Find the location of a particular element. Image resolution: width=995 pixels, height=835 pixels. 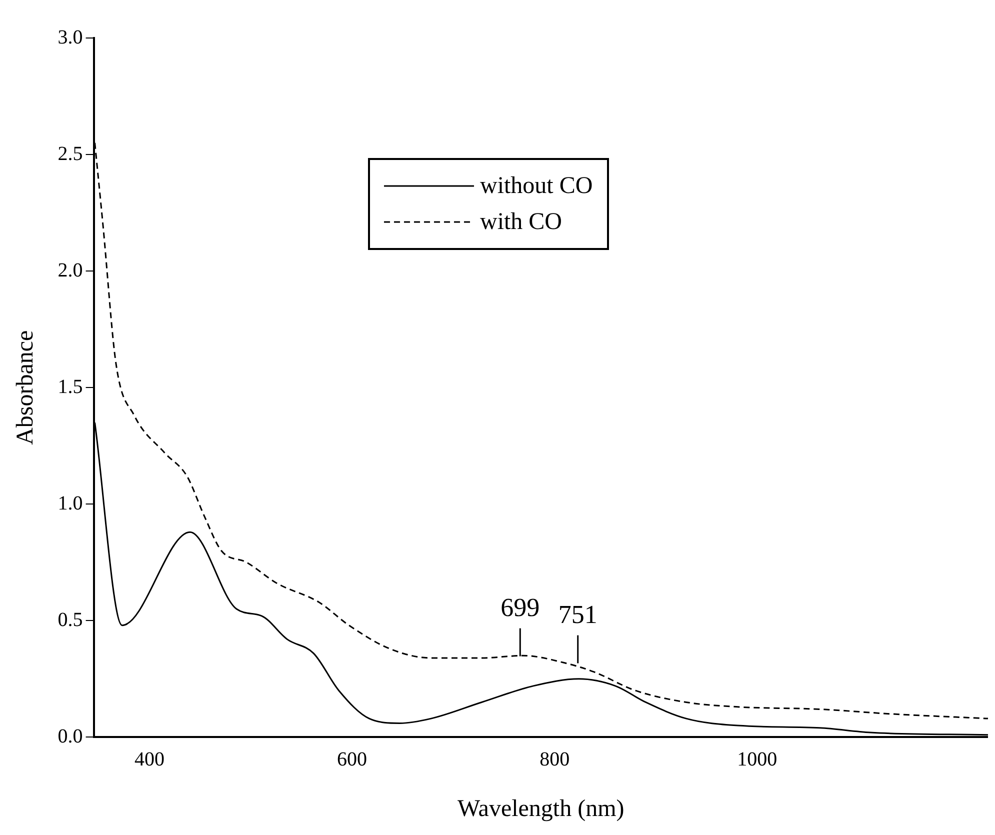

x-axis-title: Wavelength (nm) is located at coordinates (541, 809).